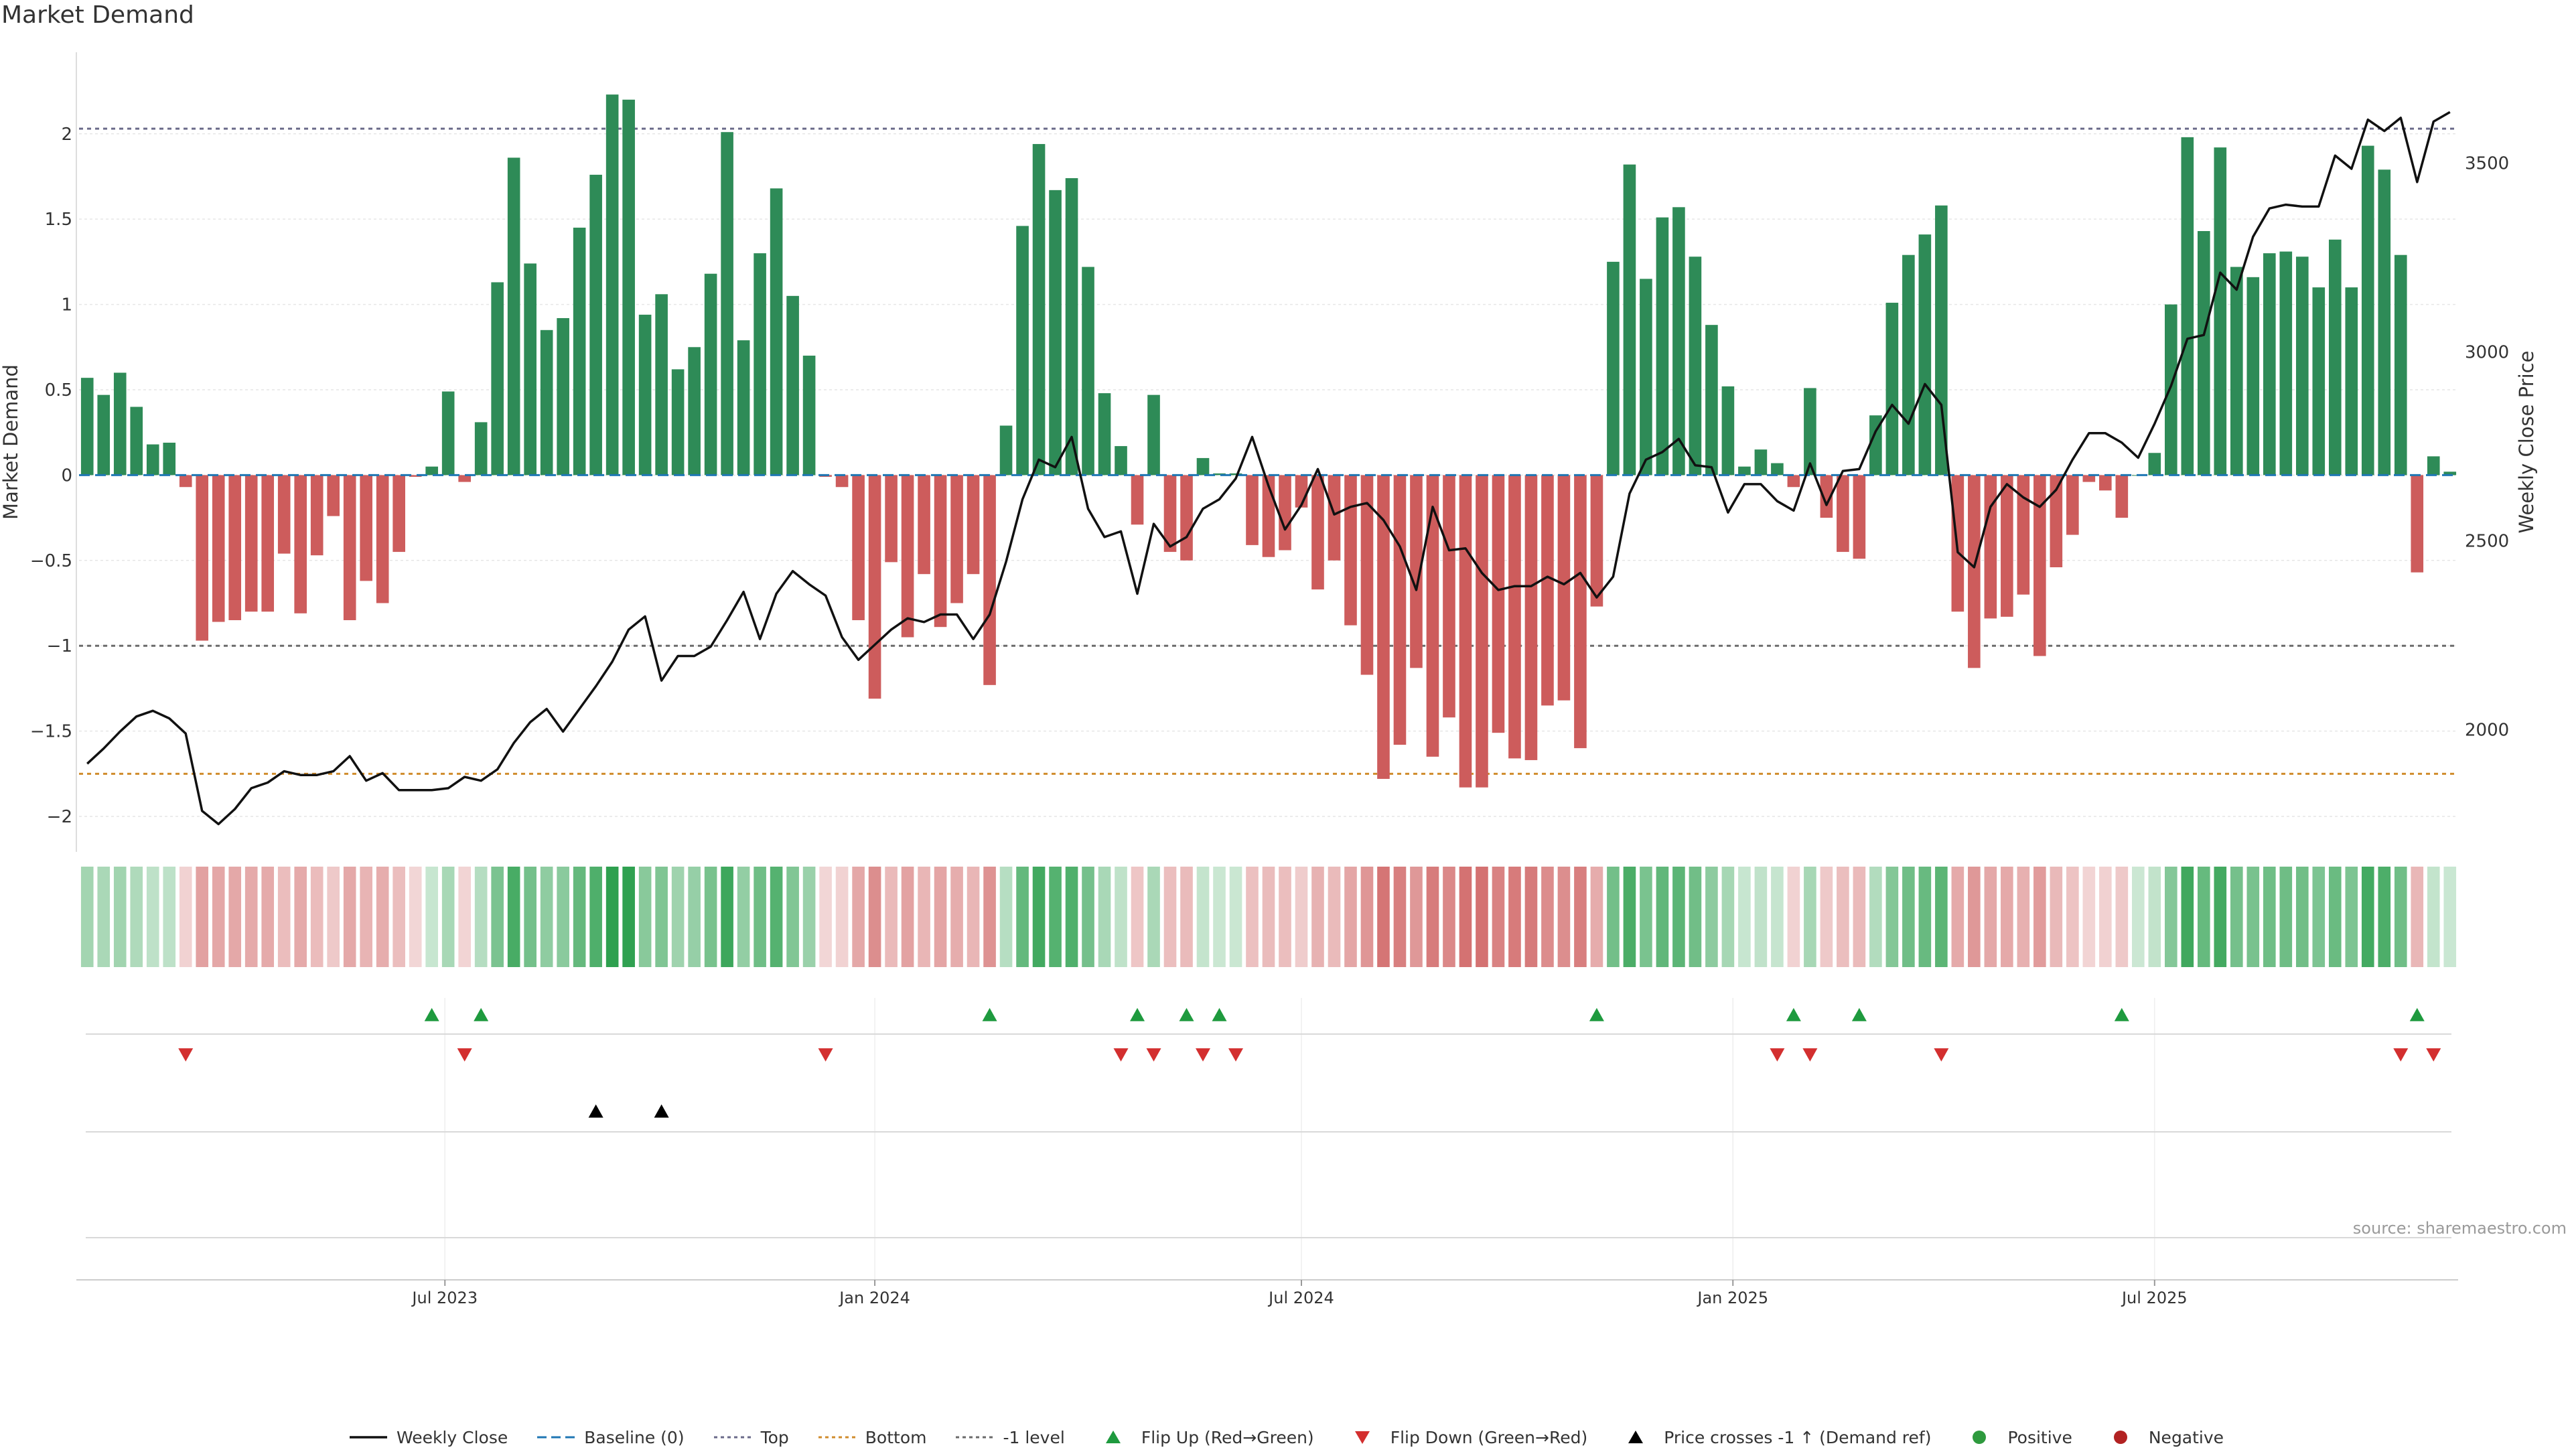  I want to click on legend-label: Weekly Close, so click(452, 1437).